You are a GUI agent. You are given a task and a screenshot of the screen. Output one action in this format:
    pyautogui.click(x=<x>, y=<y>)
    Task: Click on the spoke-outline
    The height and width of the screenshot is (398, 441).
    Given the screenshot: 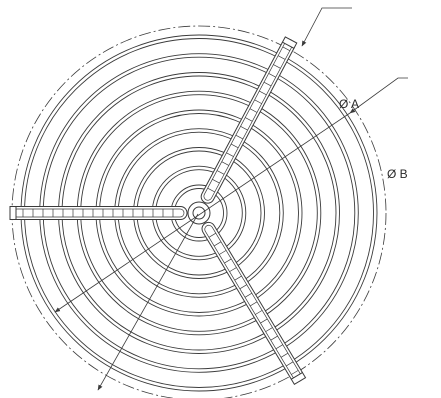 What is the action you would take?
    pyautogui.click(x=98, y=213)
    